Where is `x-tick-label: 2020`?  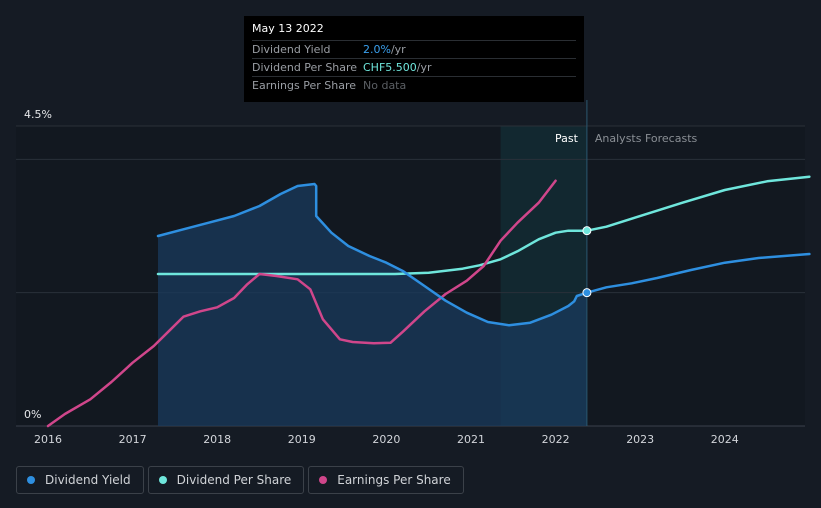 x-tick-label: 2020 is located at coordinates (386, 439).